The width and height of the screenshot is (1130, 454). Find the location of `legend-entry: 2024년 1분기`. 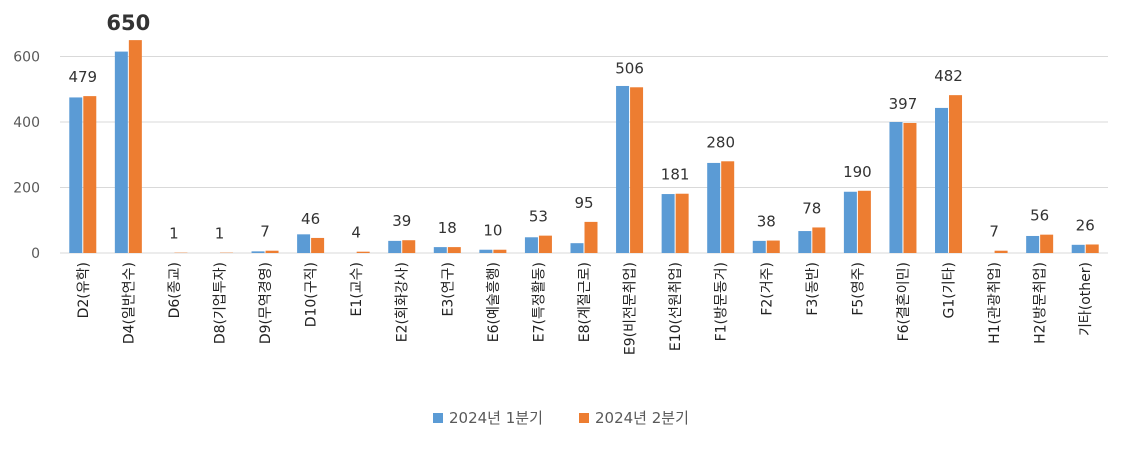

legend-entry: 2024년 1분기 is located at coordinates (496, 418).